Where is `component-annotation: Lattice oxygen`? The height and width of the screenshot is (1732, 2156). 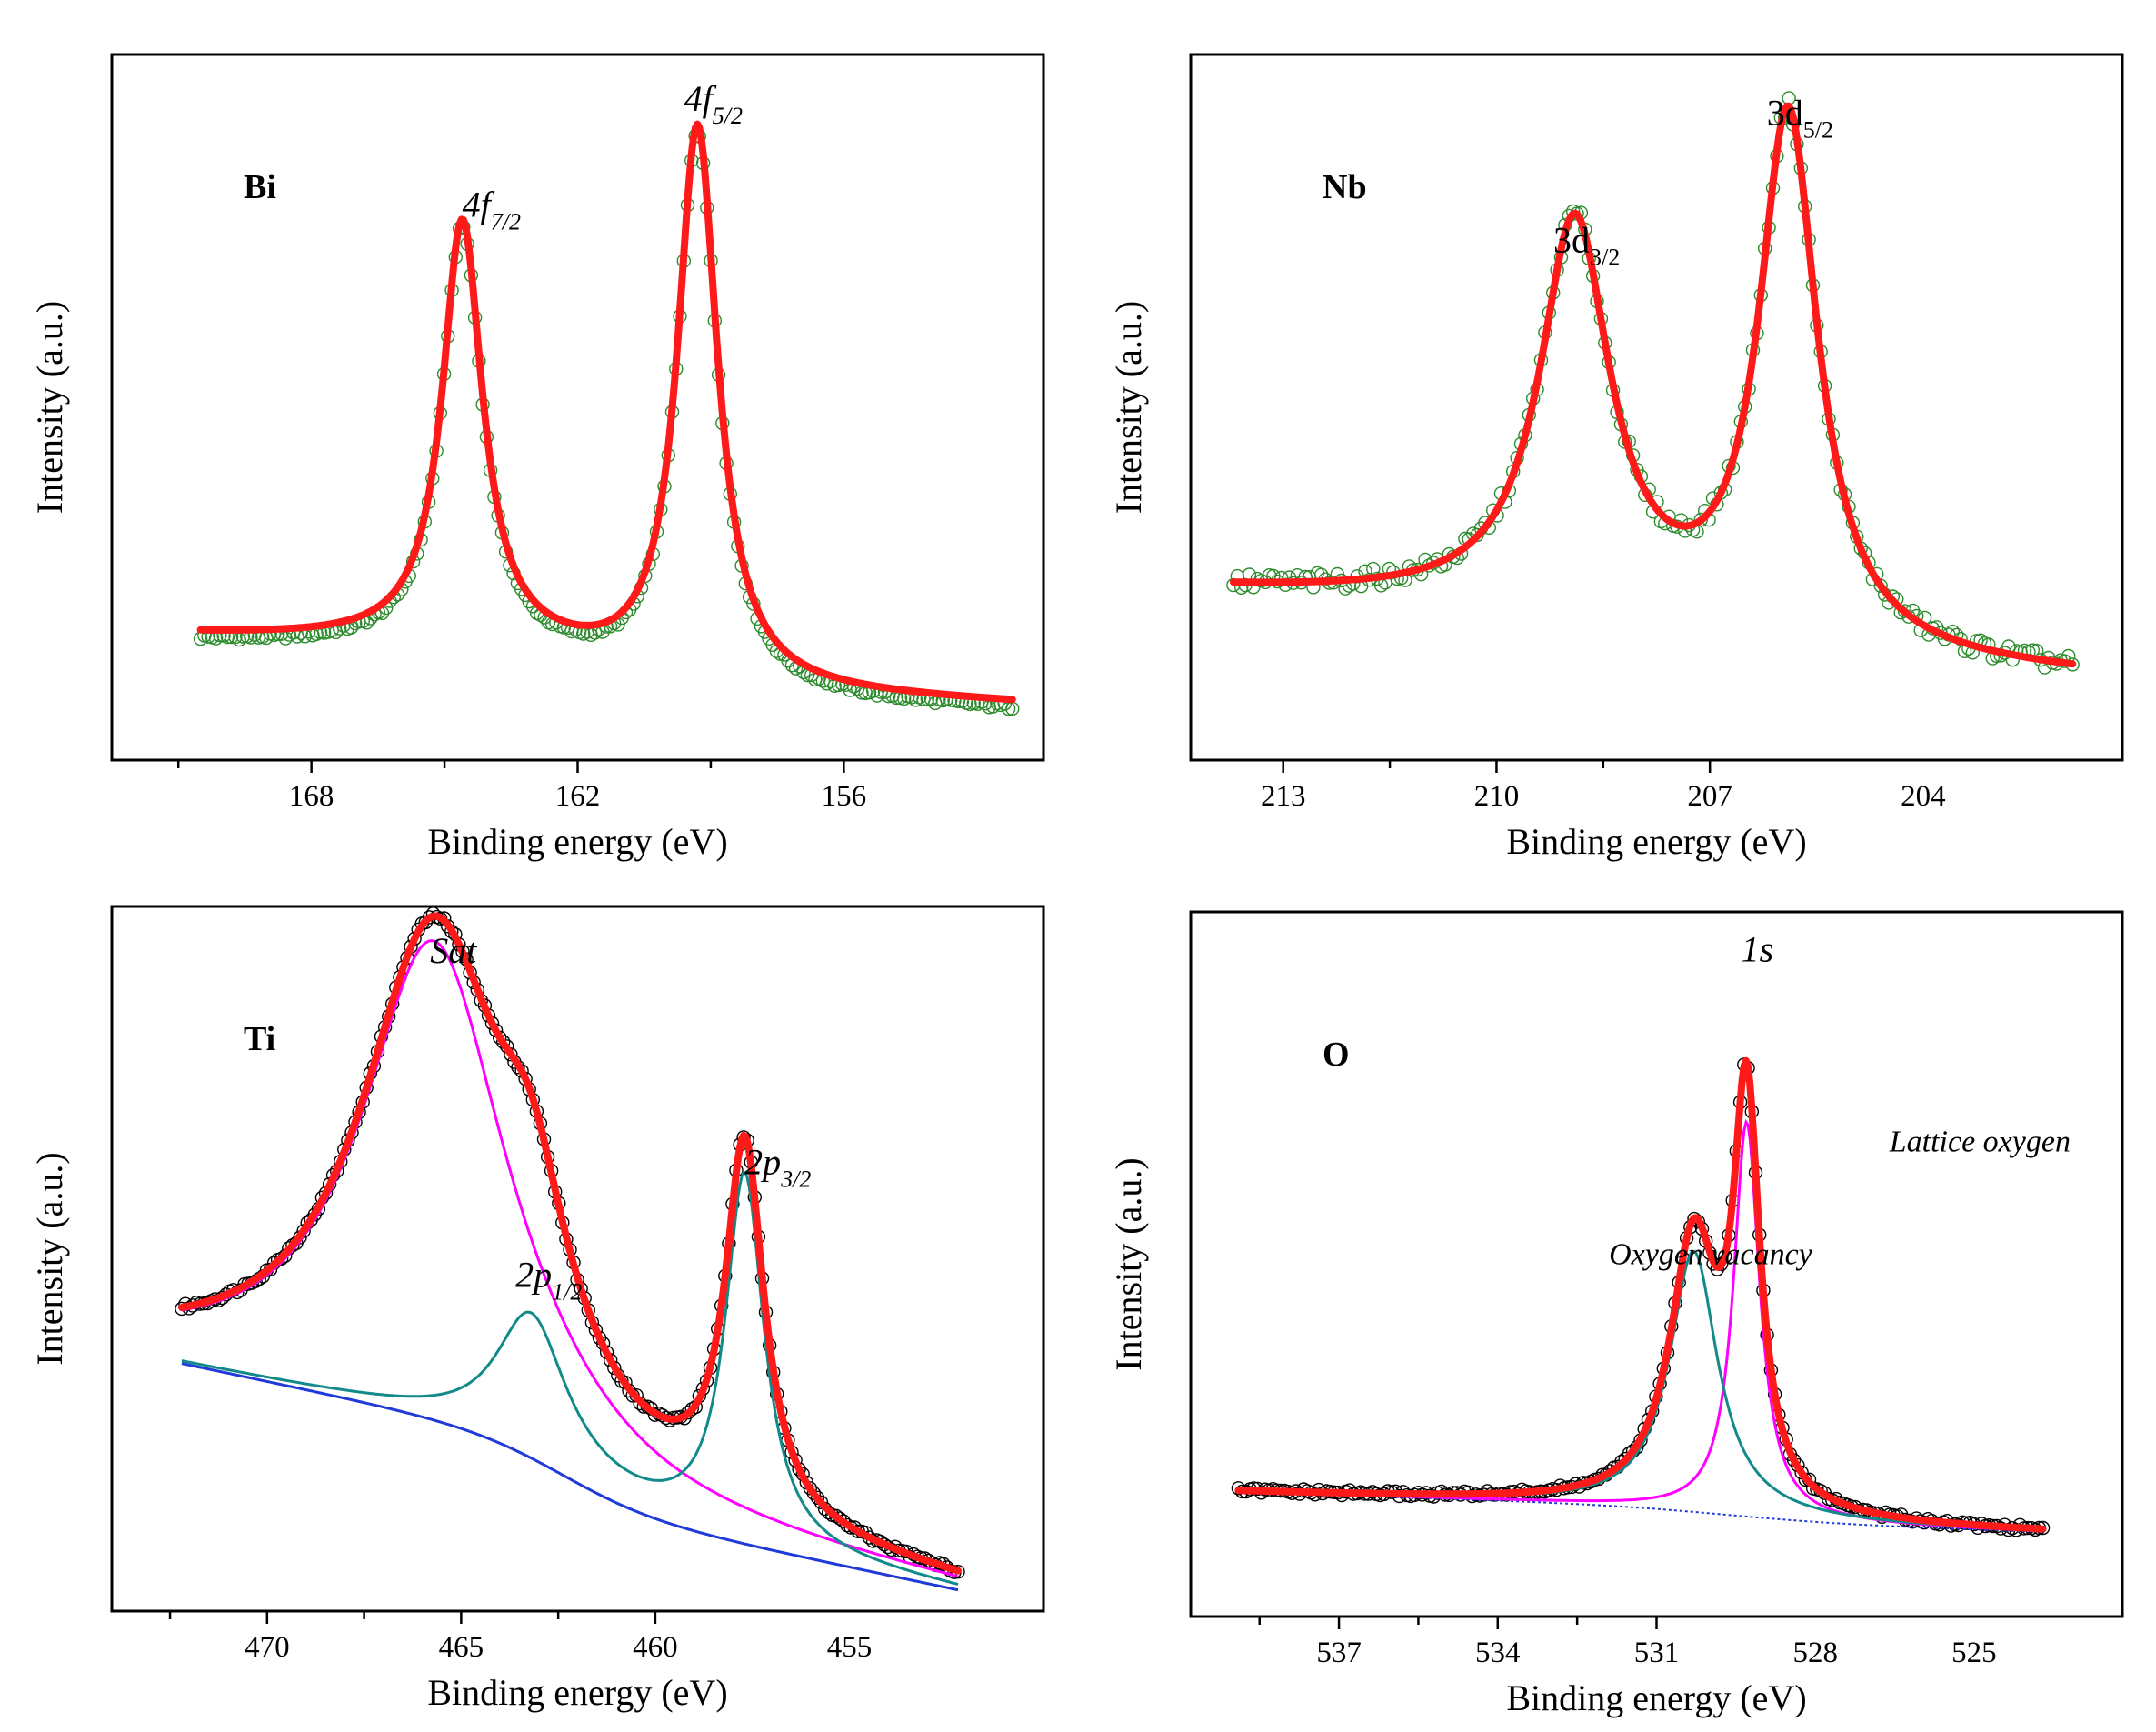 component-annotation: Lattice oxygen is located at coordinates (1980, 1142).